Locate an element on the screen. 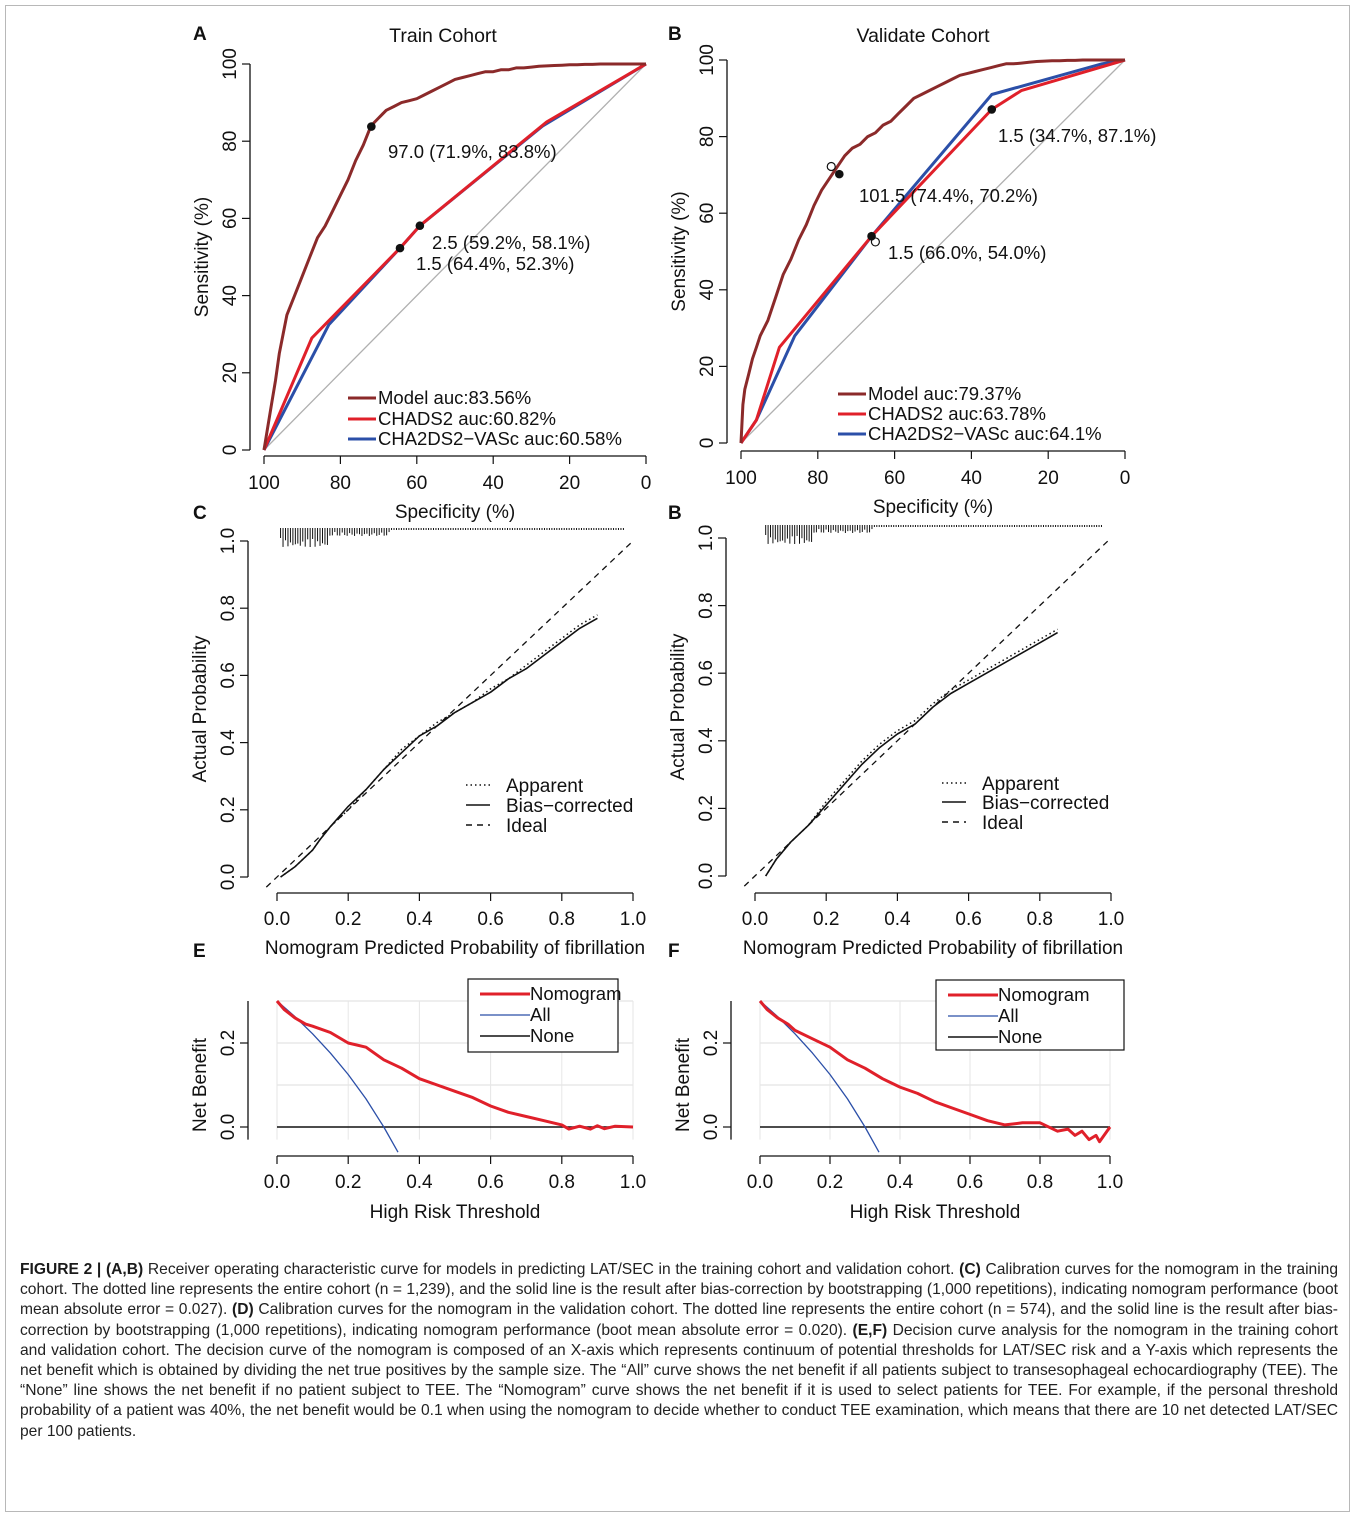 The width and height of the screenshot is (1357, 1519). y-tick-label: 20 is located at coordinates (707, 366).